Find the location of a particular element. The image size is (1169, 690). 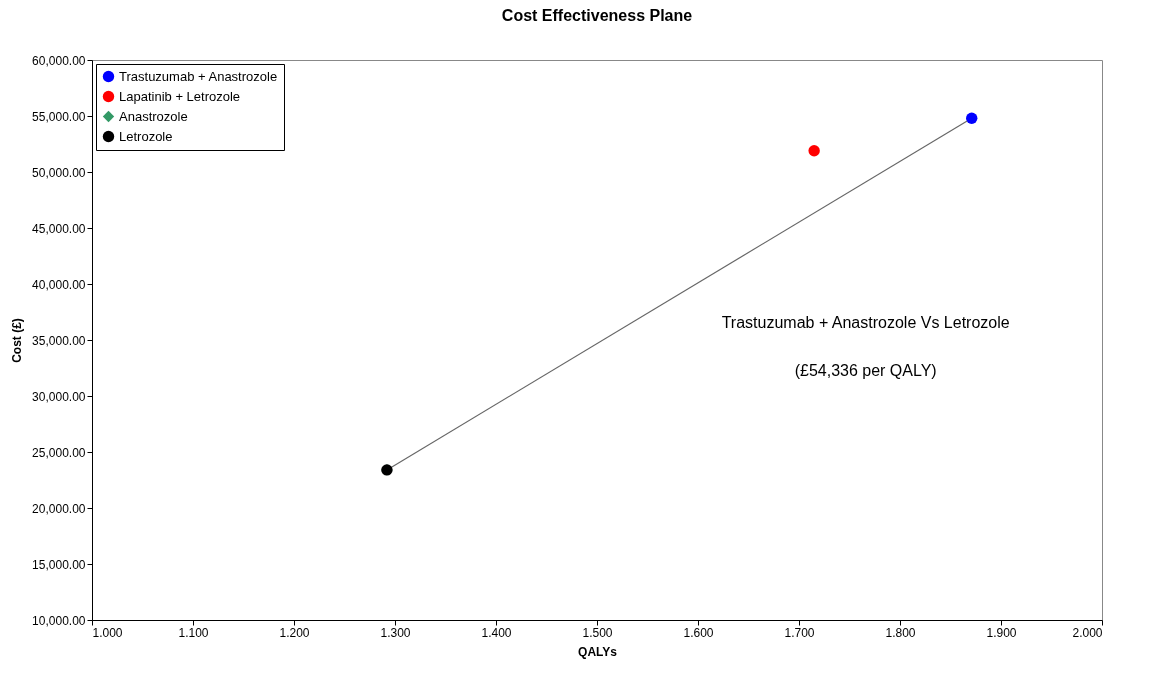

x-tick-label: 1.500 is located at coordinates (597, 632).